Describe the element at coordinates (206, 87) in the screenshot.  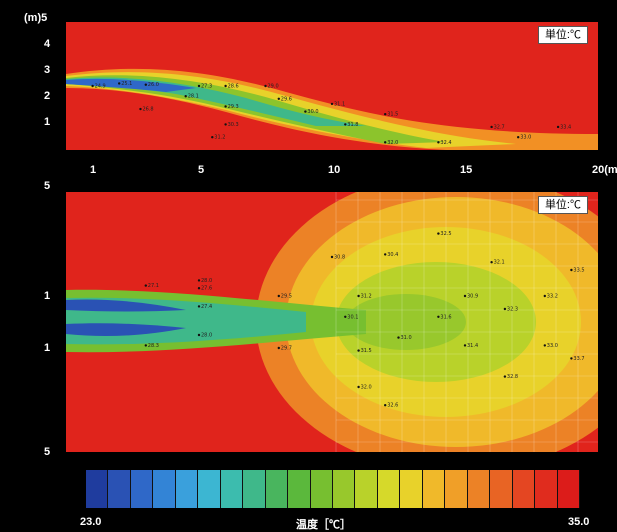
I see `measurement-label: 27.3` at that location.